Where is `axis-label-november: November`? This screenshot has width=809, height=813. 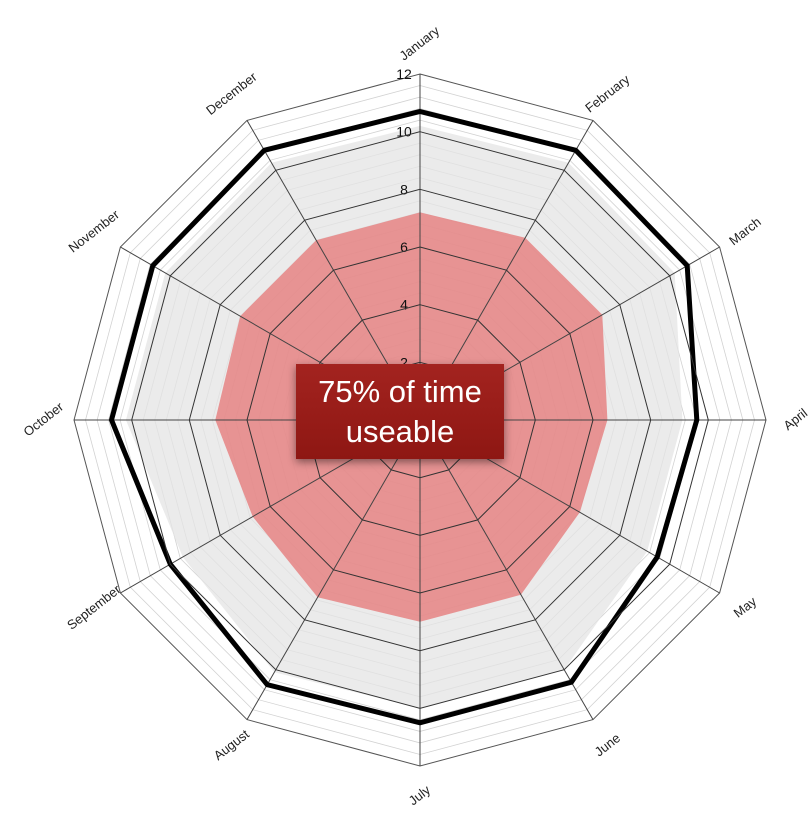
axis-label-november: November is located at coordinates (94, 230).